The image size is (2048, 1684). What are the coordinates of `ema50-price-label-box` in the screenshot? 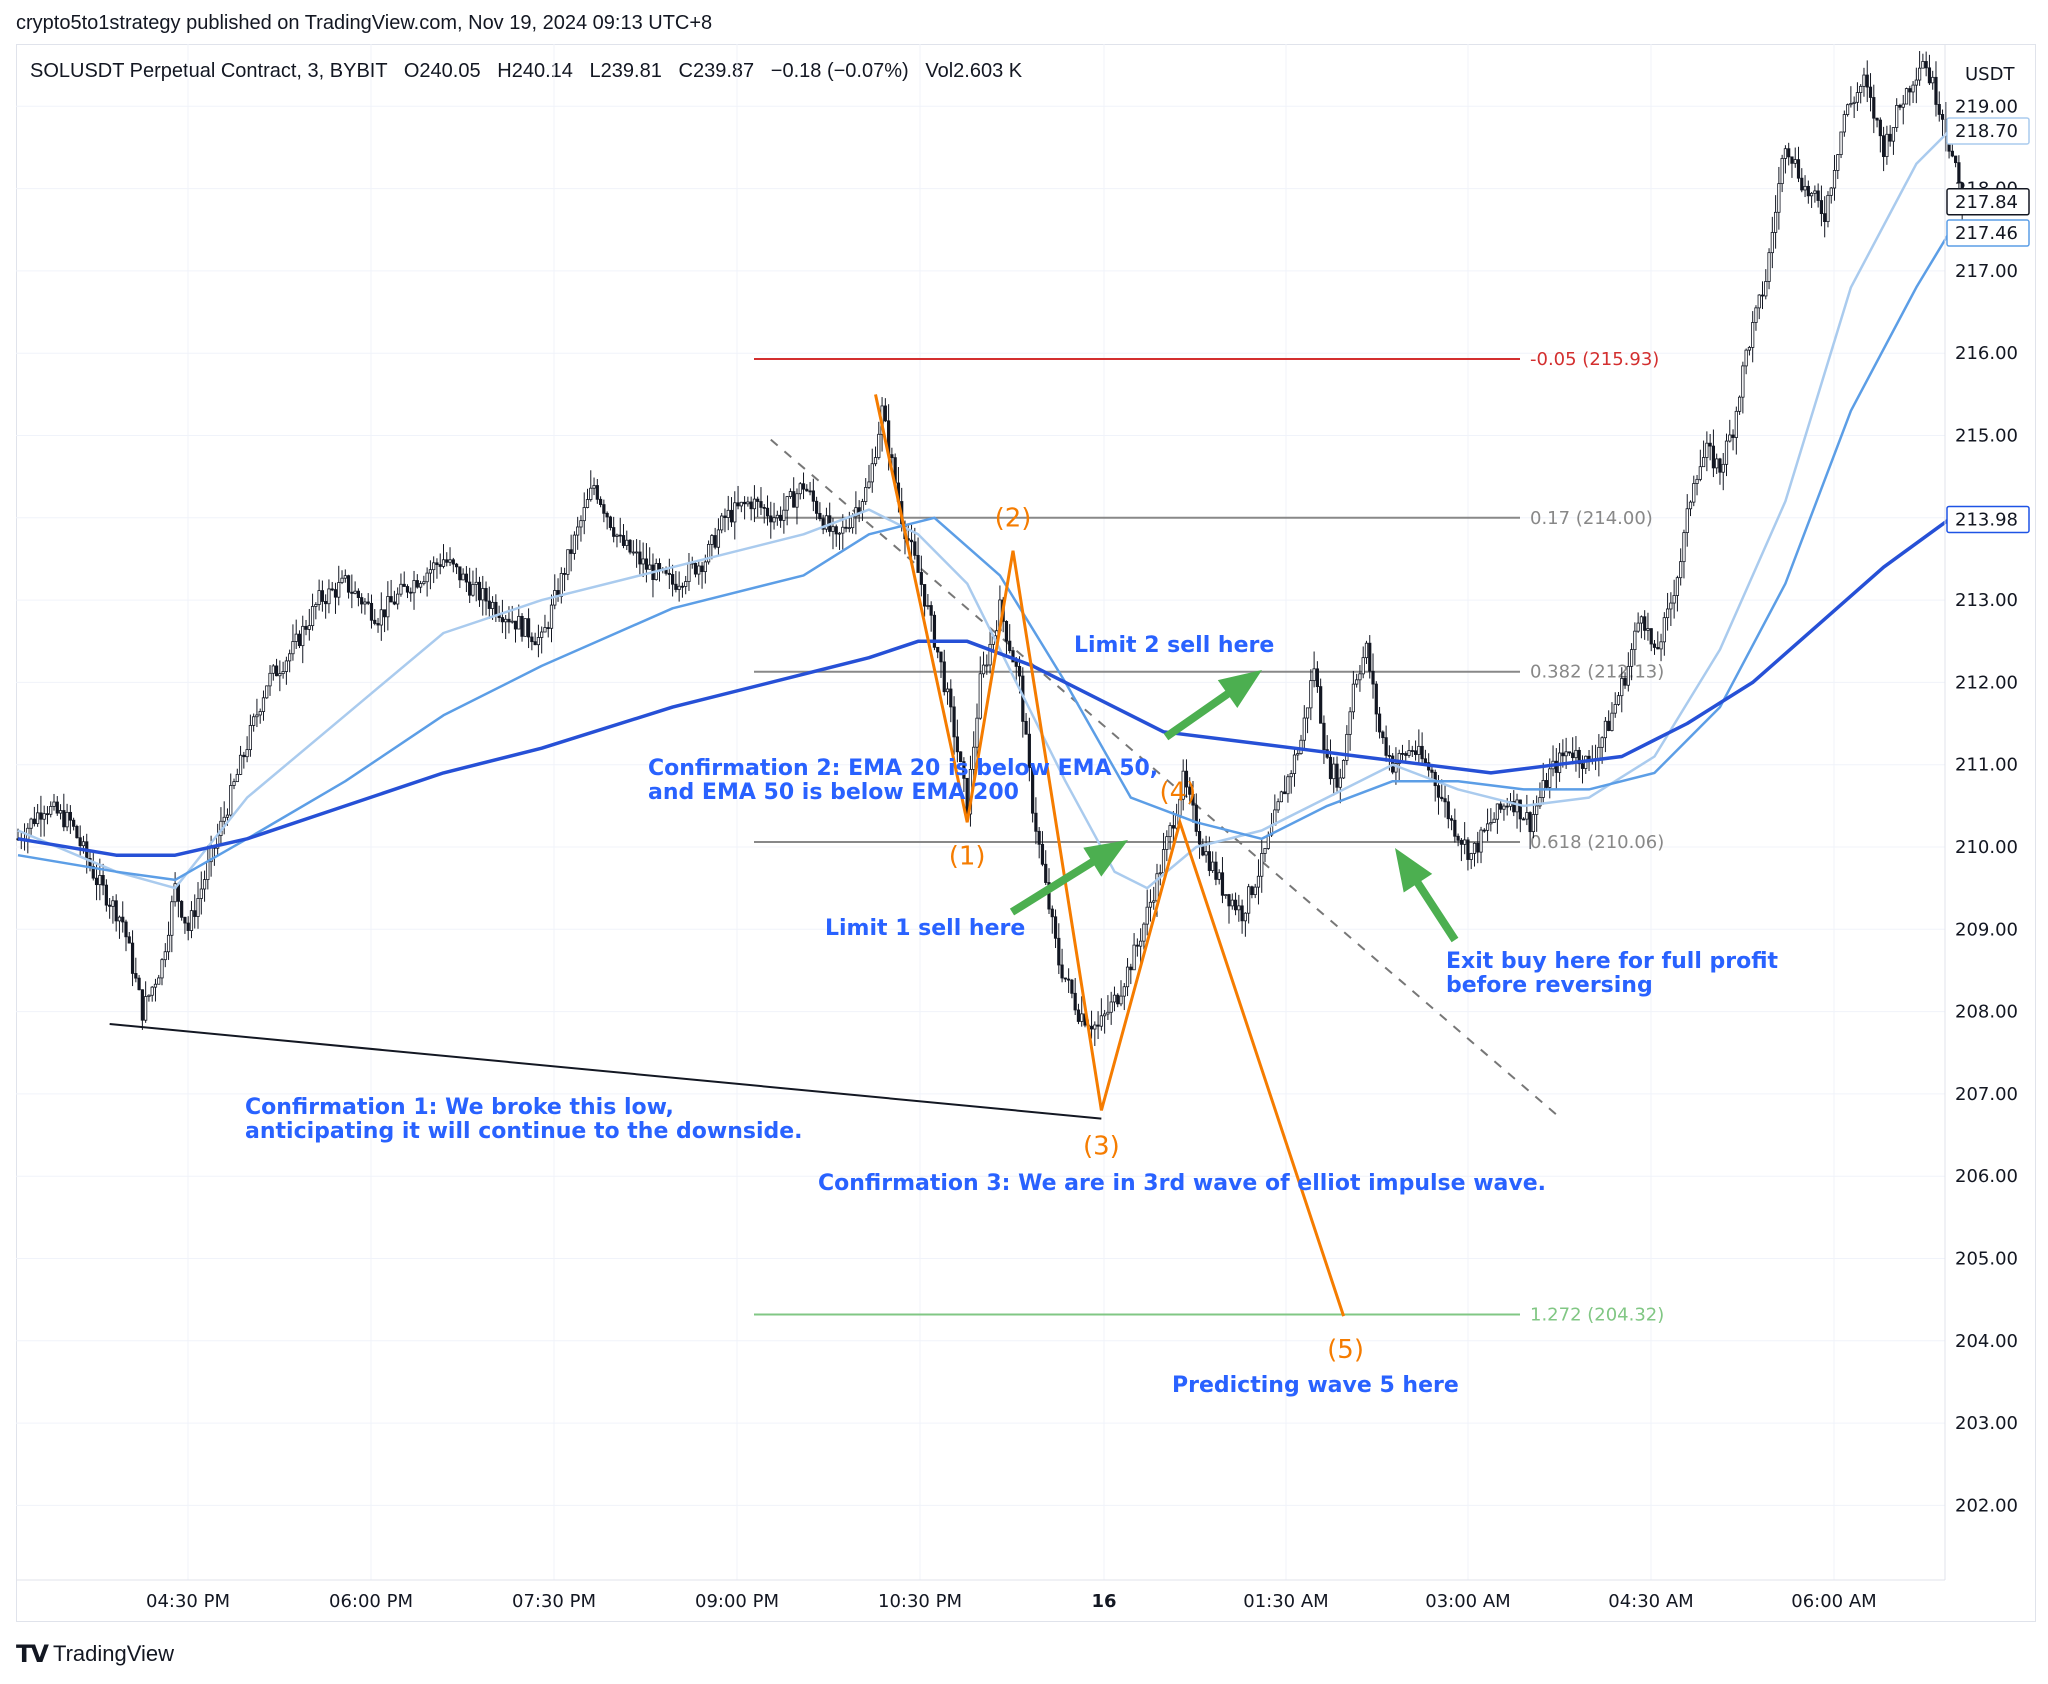 It's located at (1988, 233).